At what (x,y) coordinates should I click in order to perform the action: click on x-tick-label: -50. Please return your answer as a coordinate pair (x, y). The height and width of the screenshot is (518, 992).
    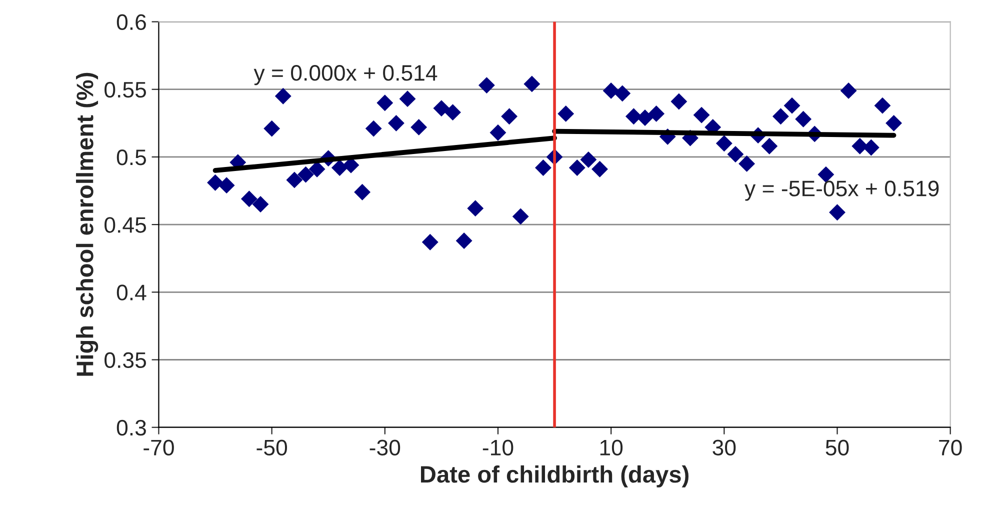
    Looking at the image, I should click on (271, 448).